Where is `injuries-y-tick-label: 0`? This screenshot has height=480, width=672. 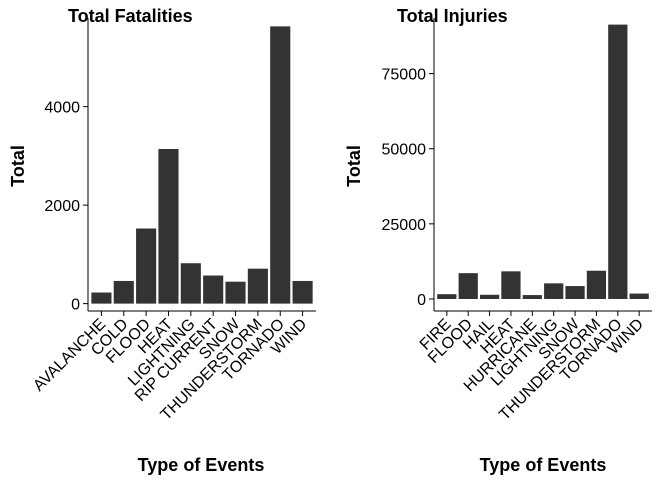
injuries-y-tick-label: 0 is located at coordinates (421, 300).